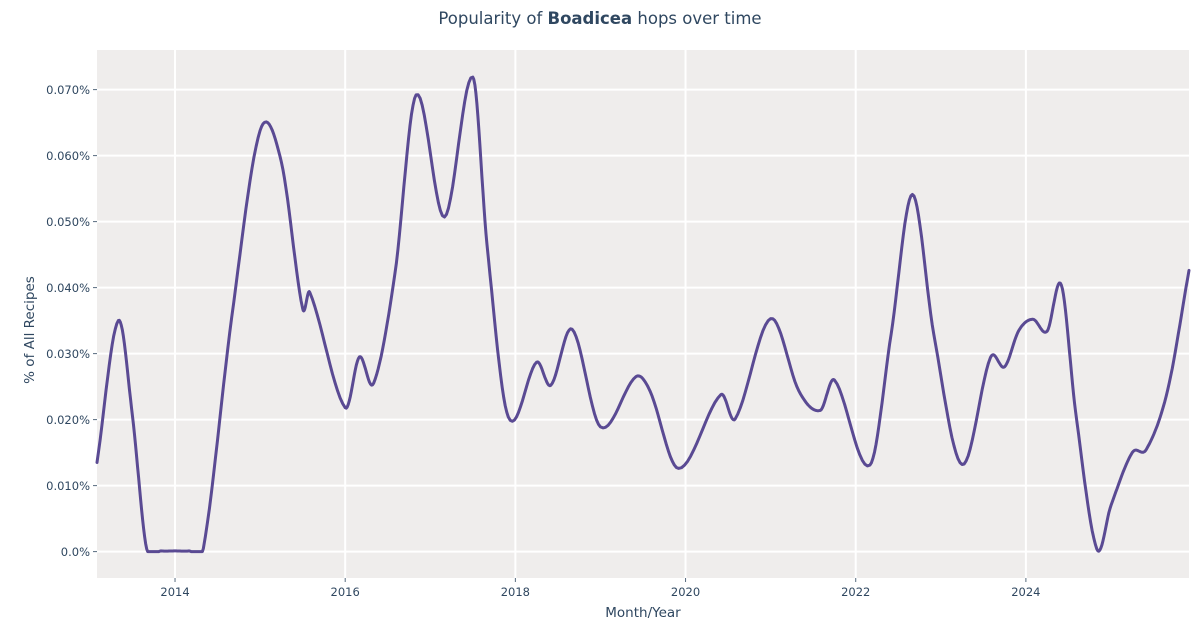 This screenshot has height=630, width=1200. Describe the element at coordinates (68, 485) in the screenshot. I see `y-tick-label: 0.010%` at that location.